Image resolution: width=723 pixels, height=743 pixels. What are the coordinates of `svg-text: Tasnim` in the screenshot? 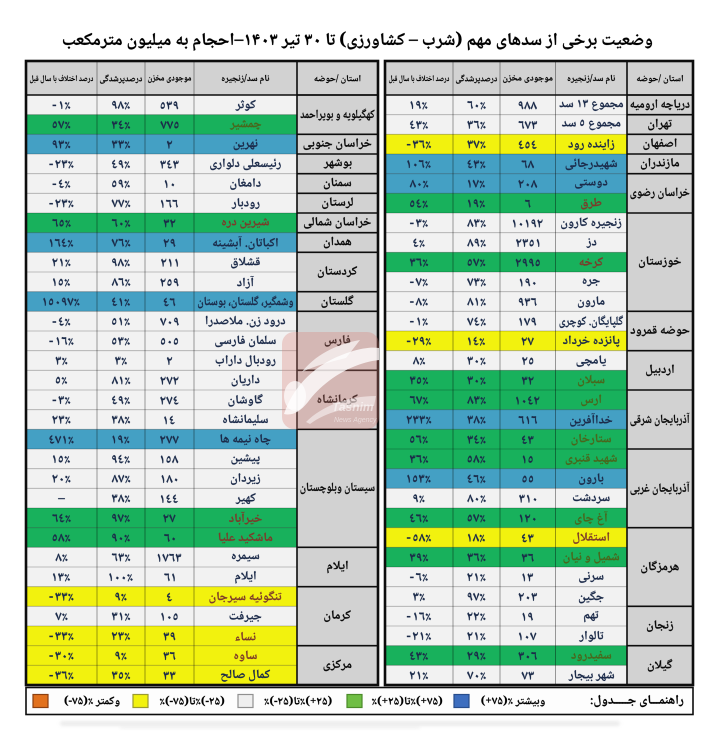 It's located at (353, 407).